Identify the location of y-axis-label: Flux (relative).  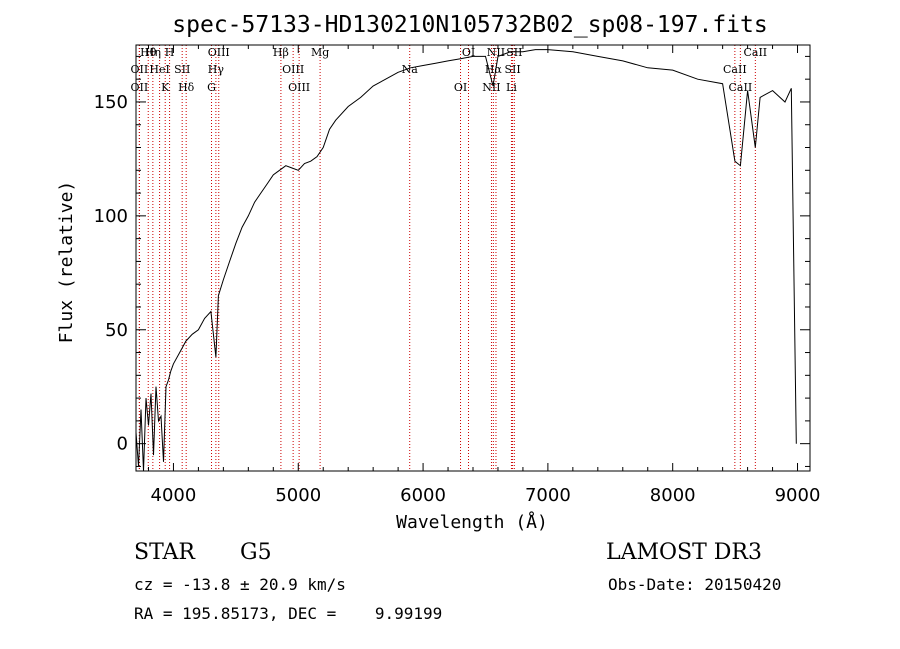
(66, 262).